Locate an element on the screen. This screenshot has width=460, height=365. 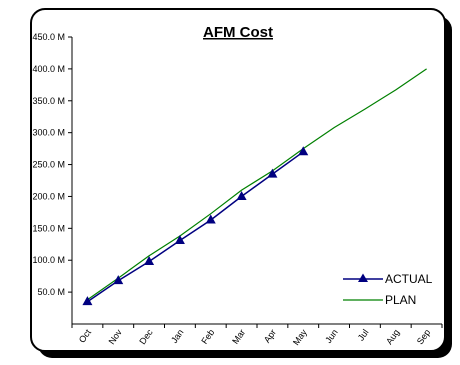
y-tick-label: 400.0 M is located at coordinates (48, 69).